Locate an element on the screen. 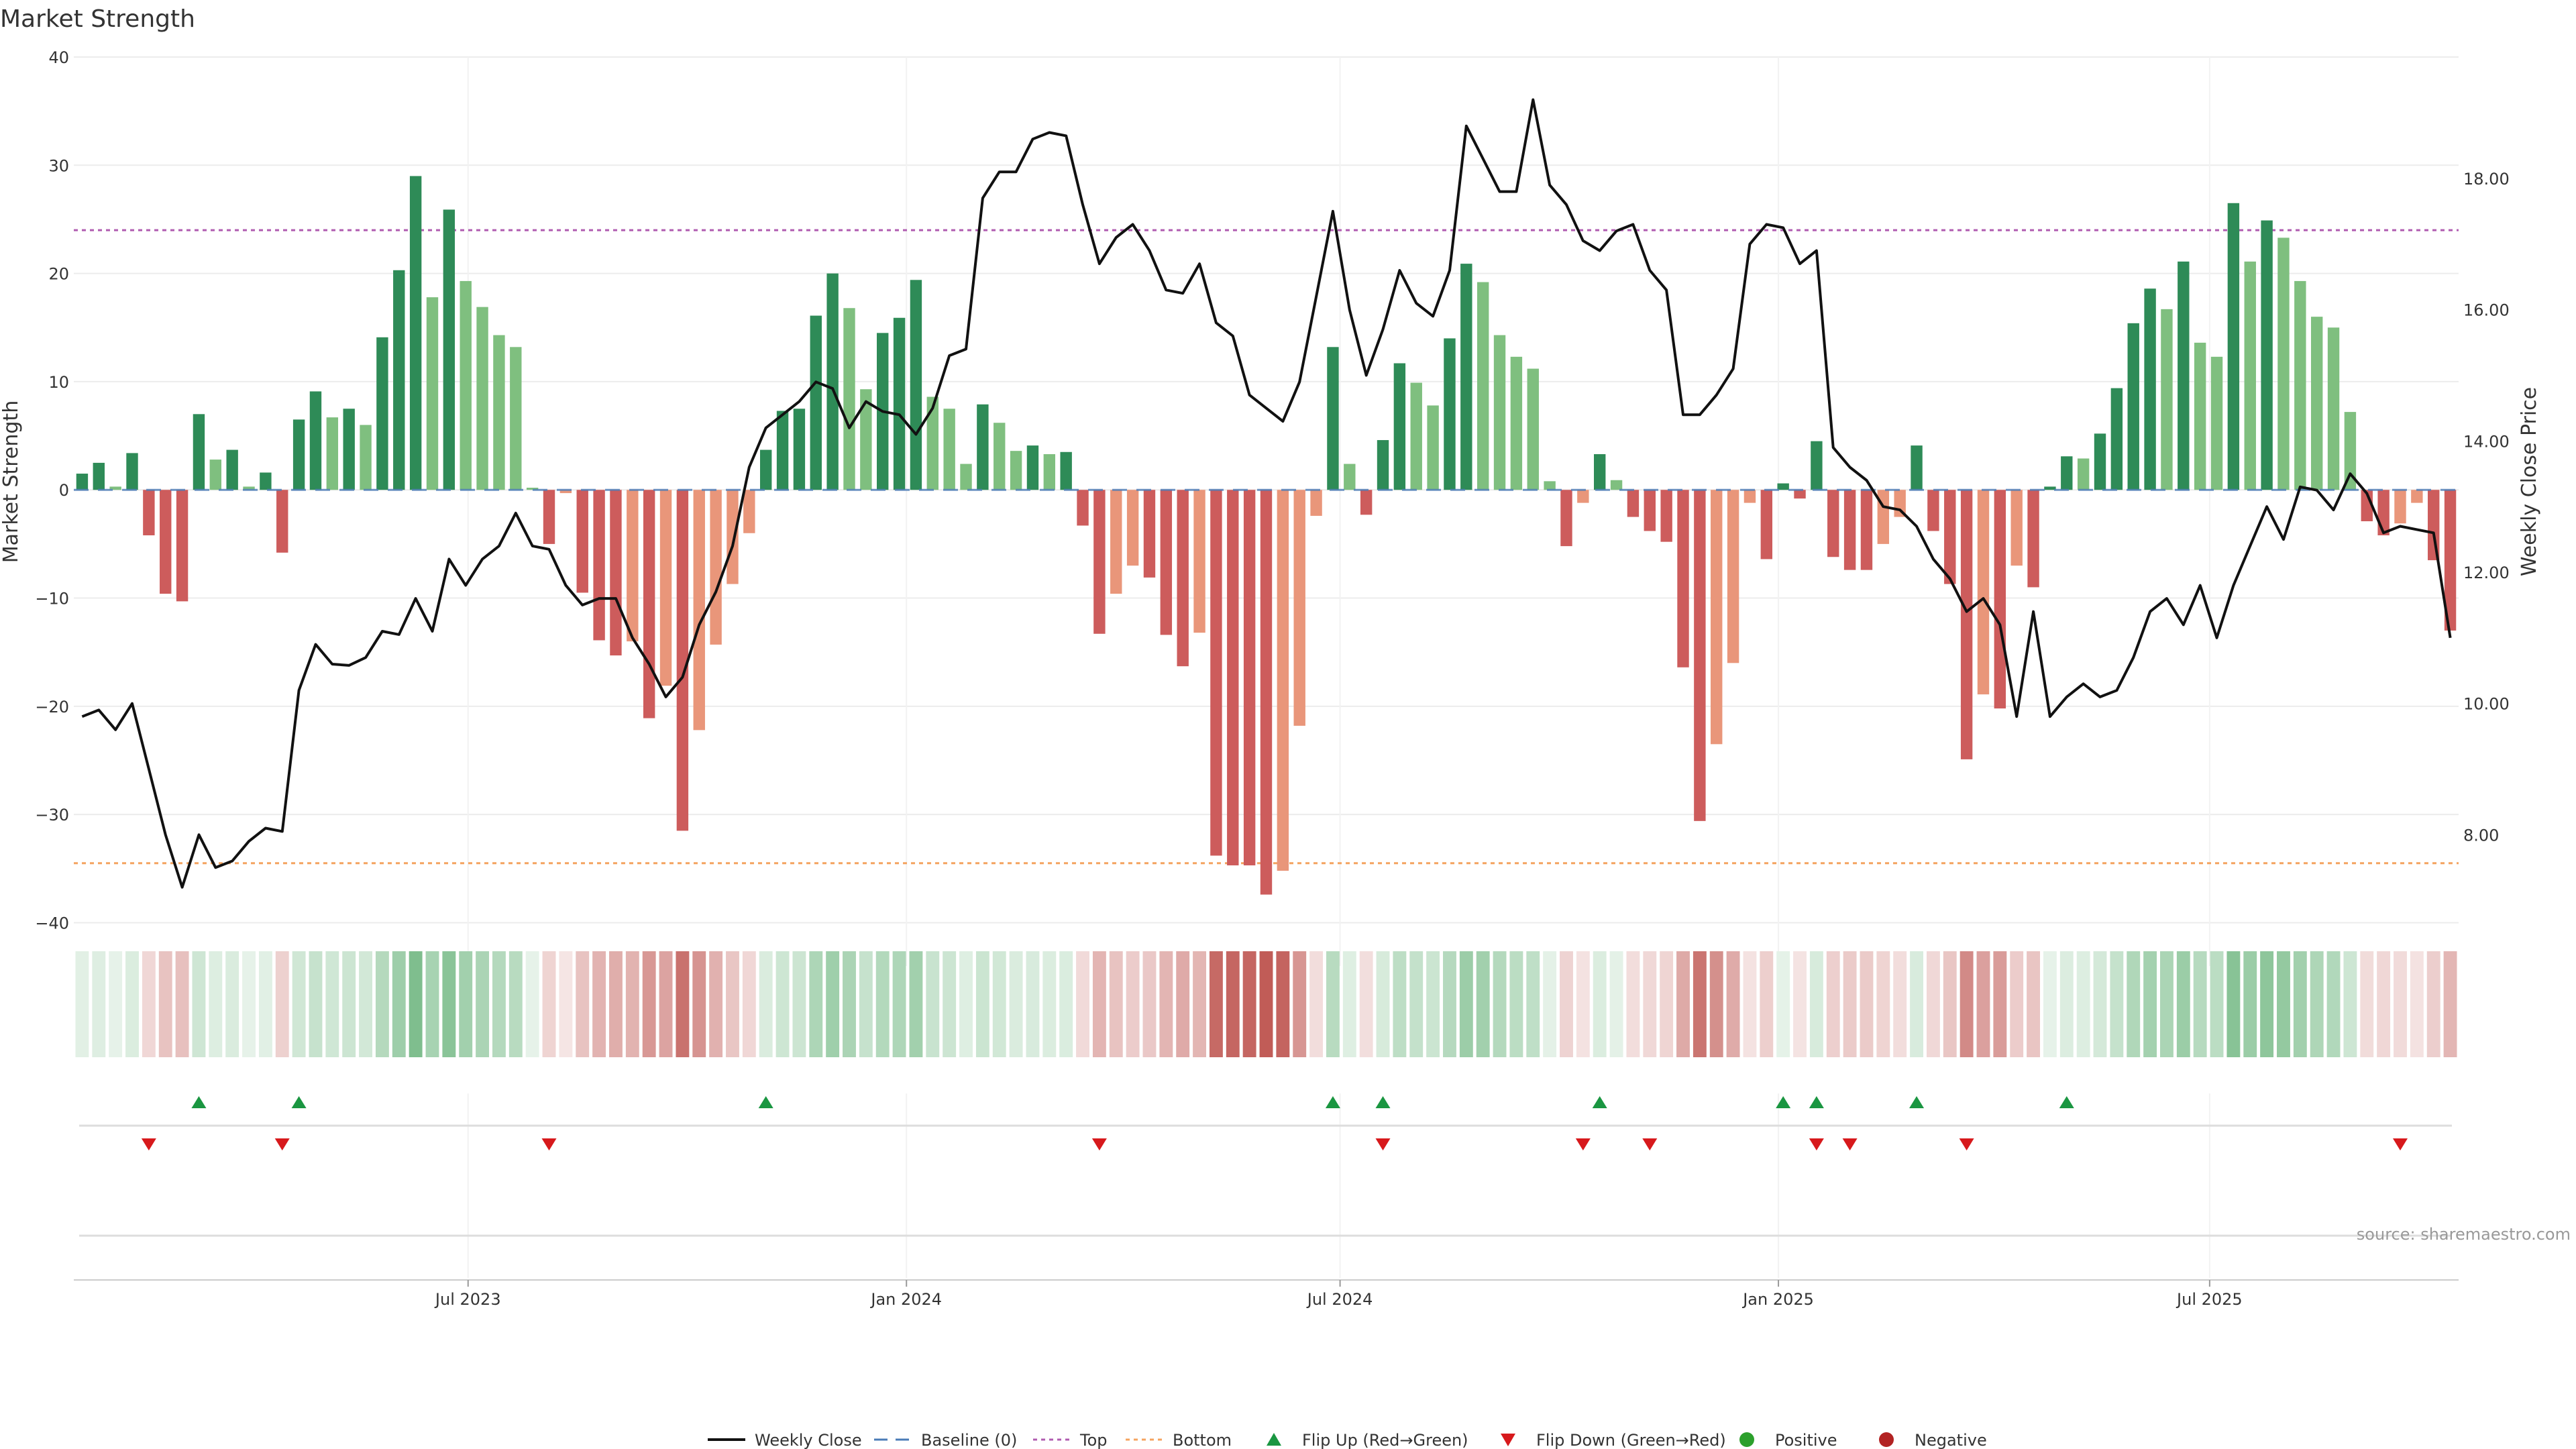  y2-tick-label-4: 10.00 is located at coordinates (2486, 704).